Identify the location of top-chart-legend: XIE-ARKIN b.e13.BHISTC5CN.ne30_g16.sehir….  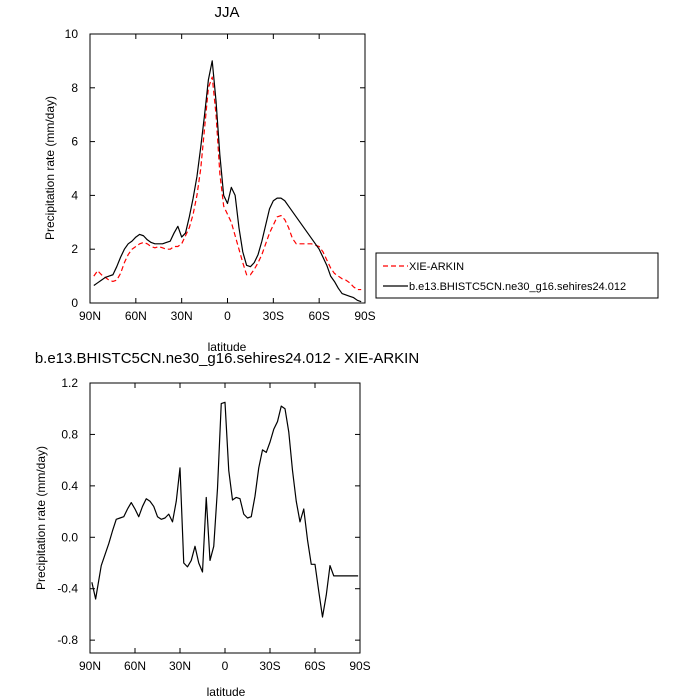
(517, 275).